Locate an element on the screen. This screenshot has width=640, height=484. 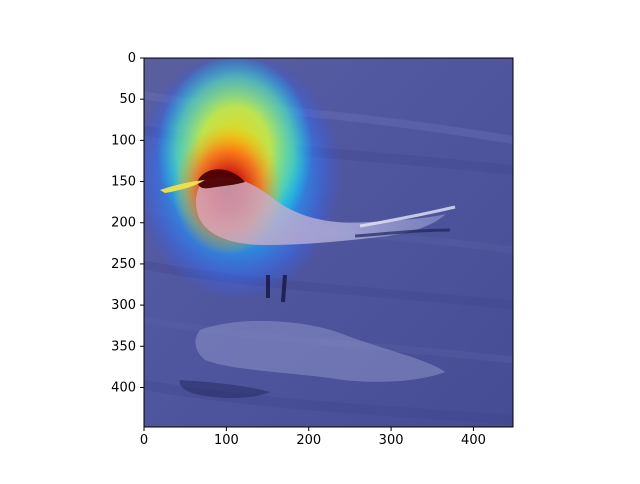
x-axis: 0 100 200 300 400 is located at coordinates (313, 437).